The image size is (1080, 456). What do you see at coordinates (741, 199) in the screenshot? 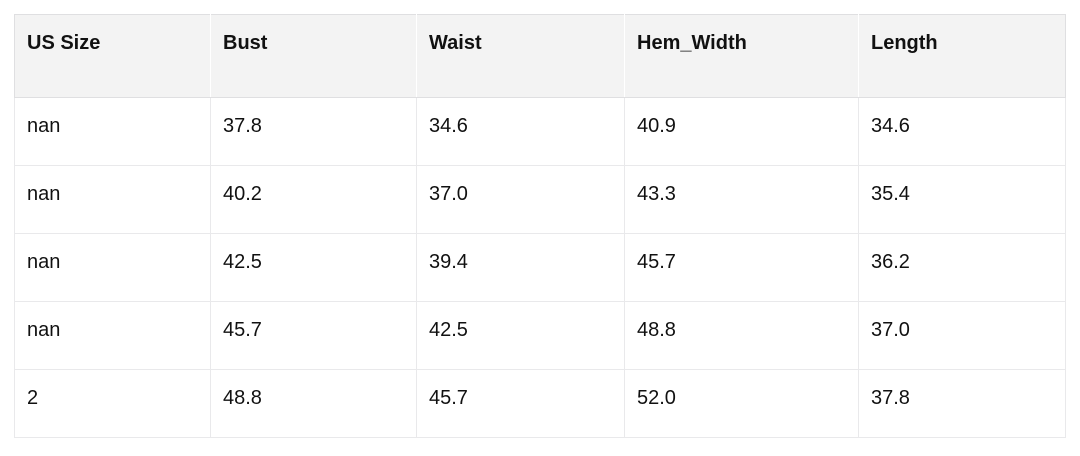
I see `table-cell: 43.3` at bounding box center [741, 199].